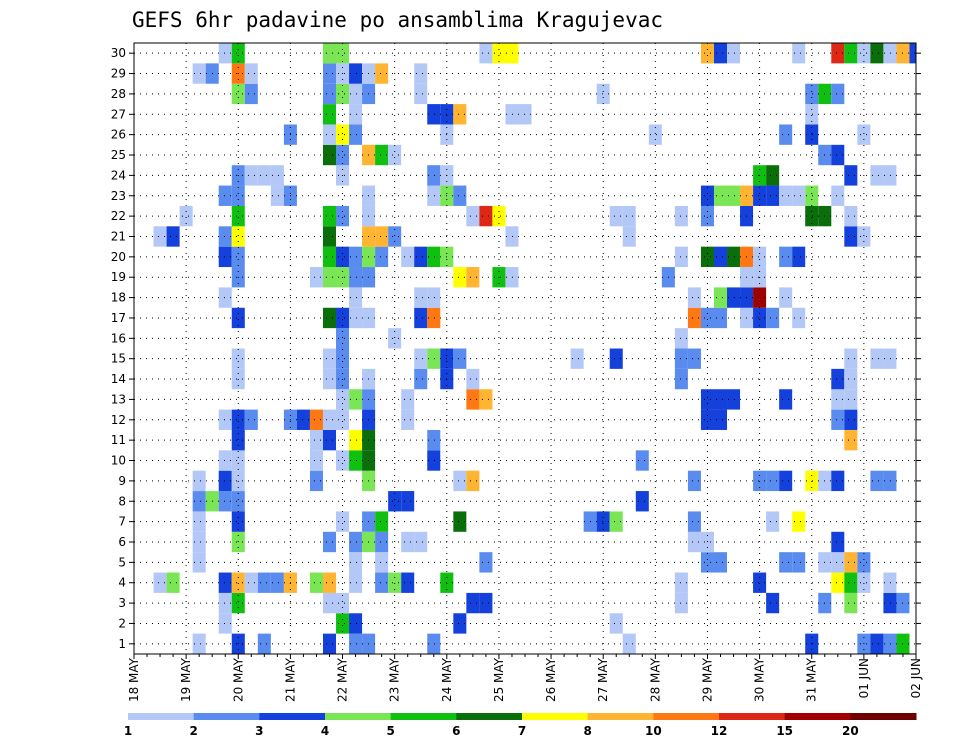 Image resolution: width=960 pixels, height=742 pixels. Describe the element at coordinates (118, 94) in the screenshot. I see `y-tick-label: 28` at that location.